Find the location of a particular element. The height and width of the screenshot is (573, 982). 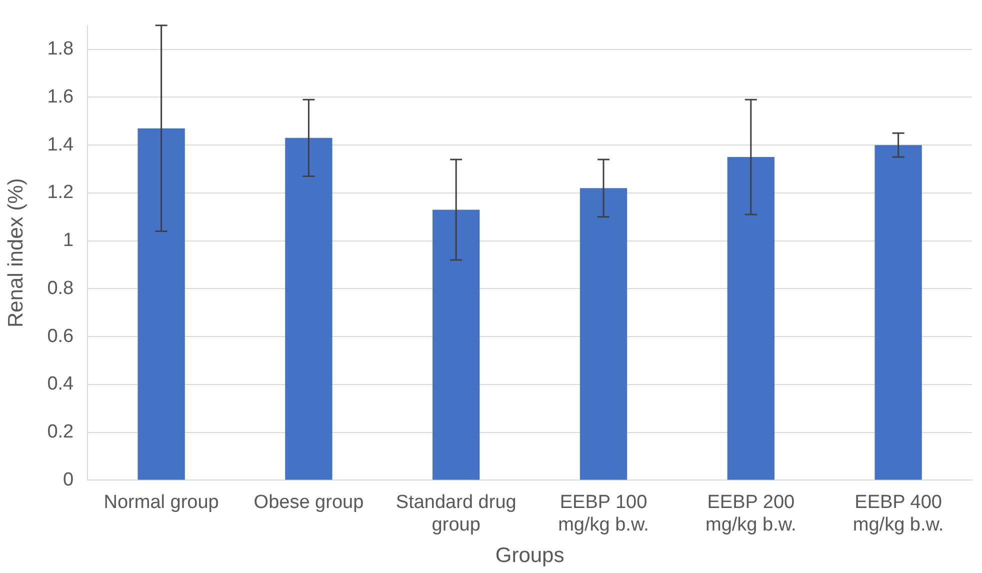

y-tick-label: 1.2 is located at coordinates (60, 193).